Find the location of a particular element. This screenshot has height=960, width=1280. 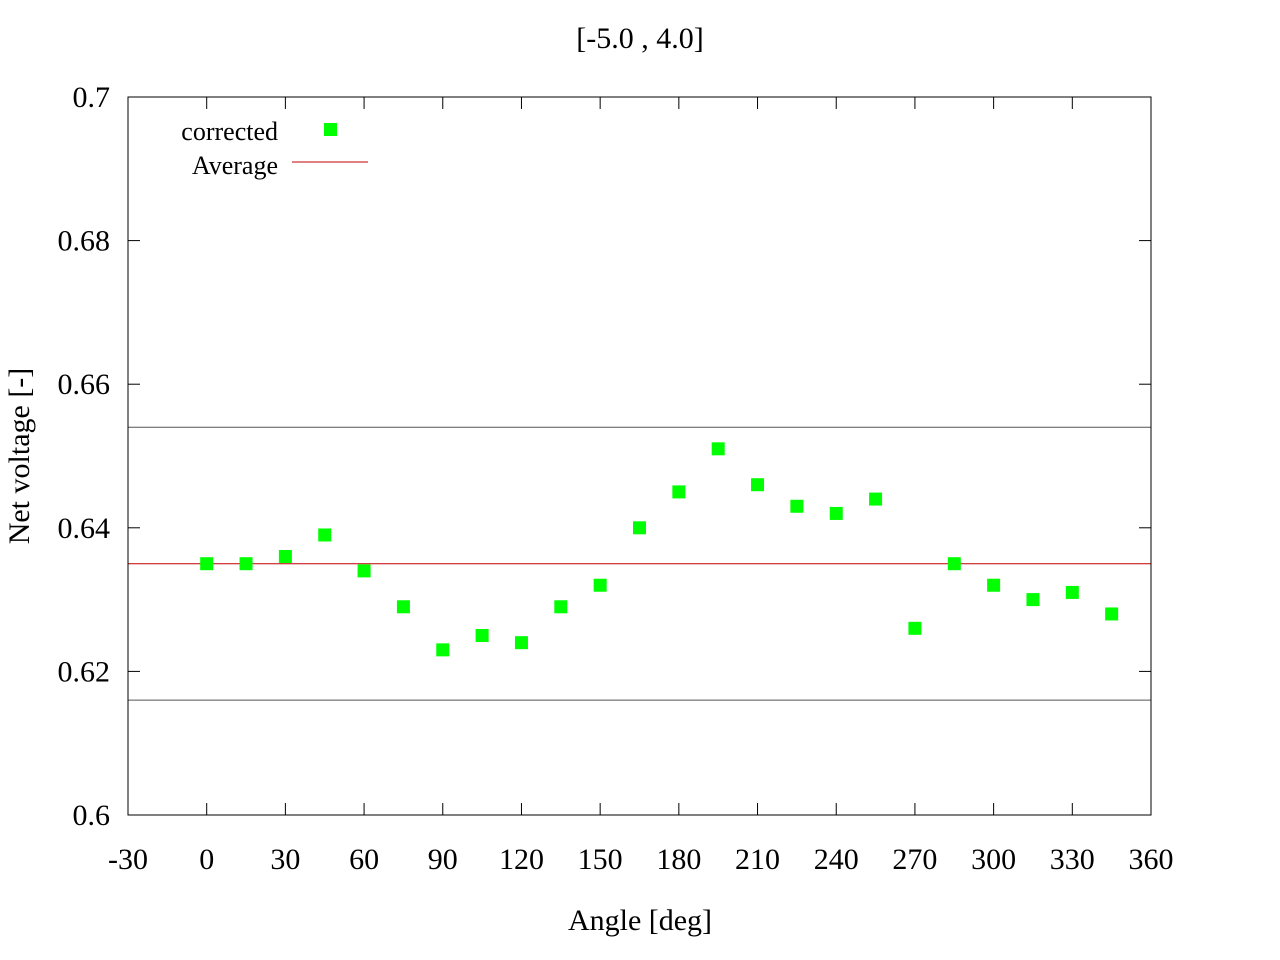

legend: corrected Average is located at coordinates (274, 148).